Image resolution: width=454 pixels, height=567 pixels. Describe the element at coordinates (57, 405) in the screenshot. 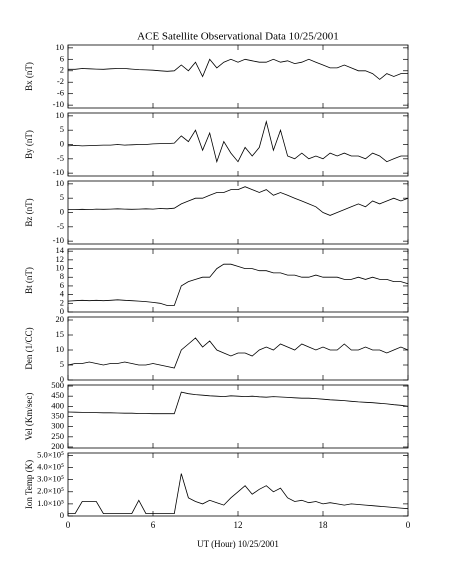

I see `y-tick-label: 400` at that location.